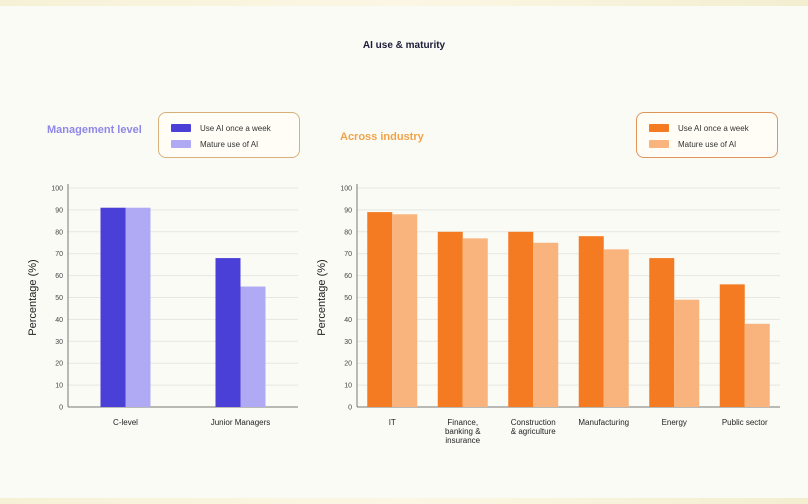 The width and height of the screenshot is (808, 504). Describe the element at coordinates (348, 210) in the screenshot. I see `industry-y-tick-label: 90` at that location.